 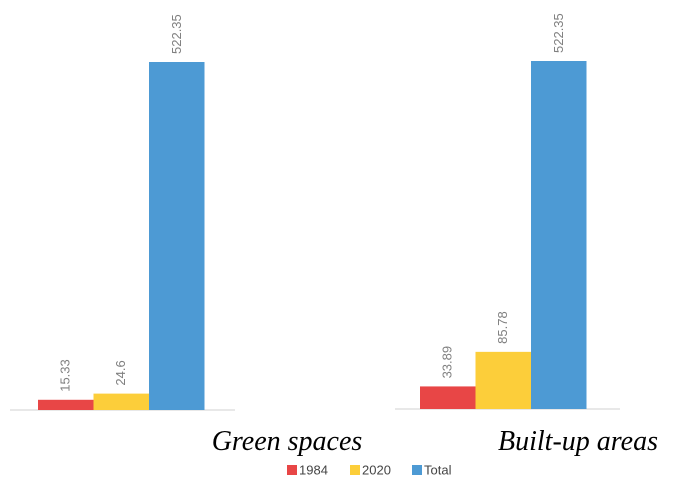 I want to click on chart-title: Built-up areas, so click(x=578, y=441).